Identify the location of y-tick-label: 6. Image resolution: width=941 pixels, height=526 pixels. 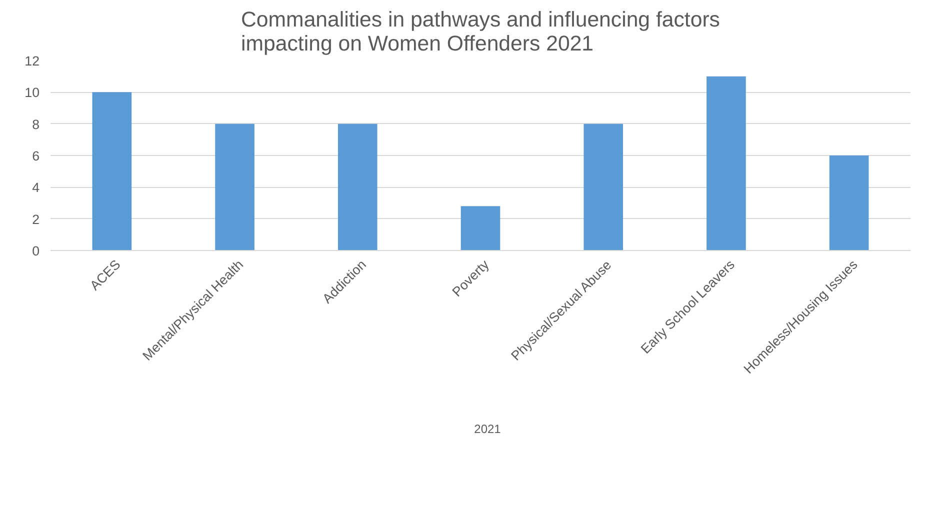
(36, 156).